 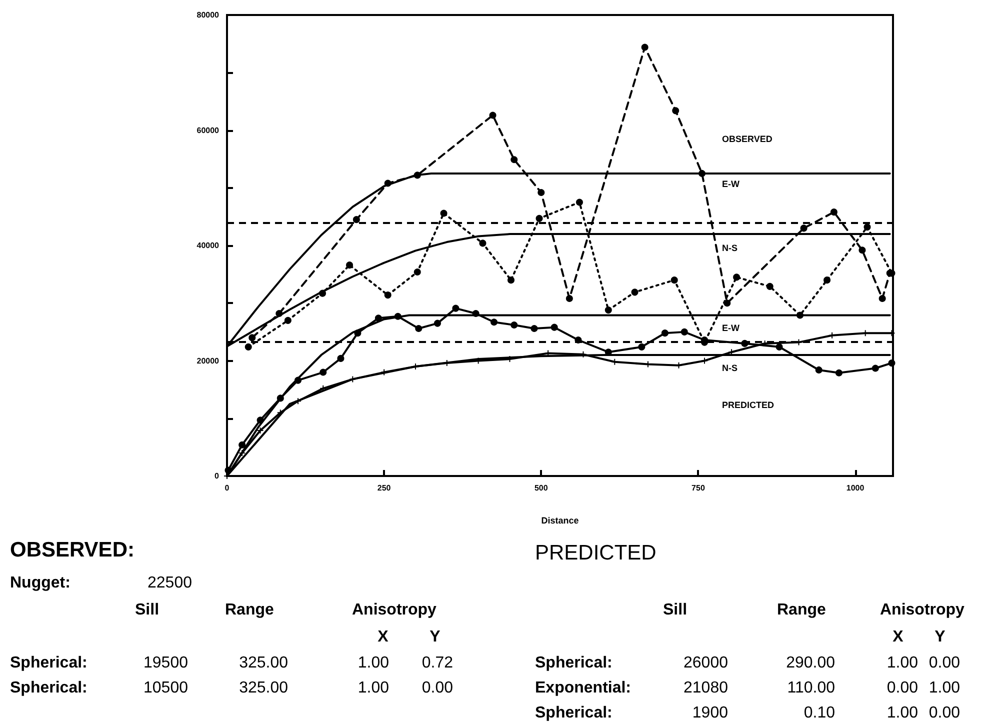 What do you see at coordinates (170, 583) in the screenshot?
I see `text: 22500` at bounding box center [170, 583].